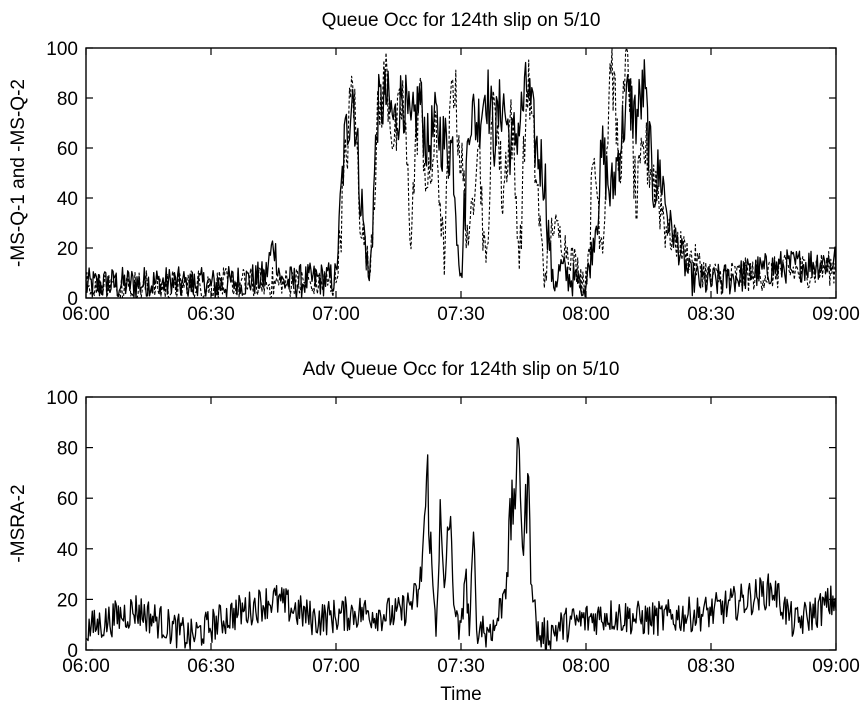 This screenshot has height=713, width=866. What do you see at coordinates (18, 523) in the screenshot?
I see `y-axis-label: -MSRA-2` at bounding box center [18, 523].